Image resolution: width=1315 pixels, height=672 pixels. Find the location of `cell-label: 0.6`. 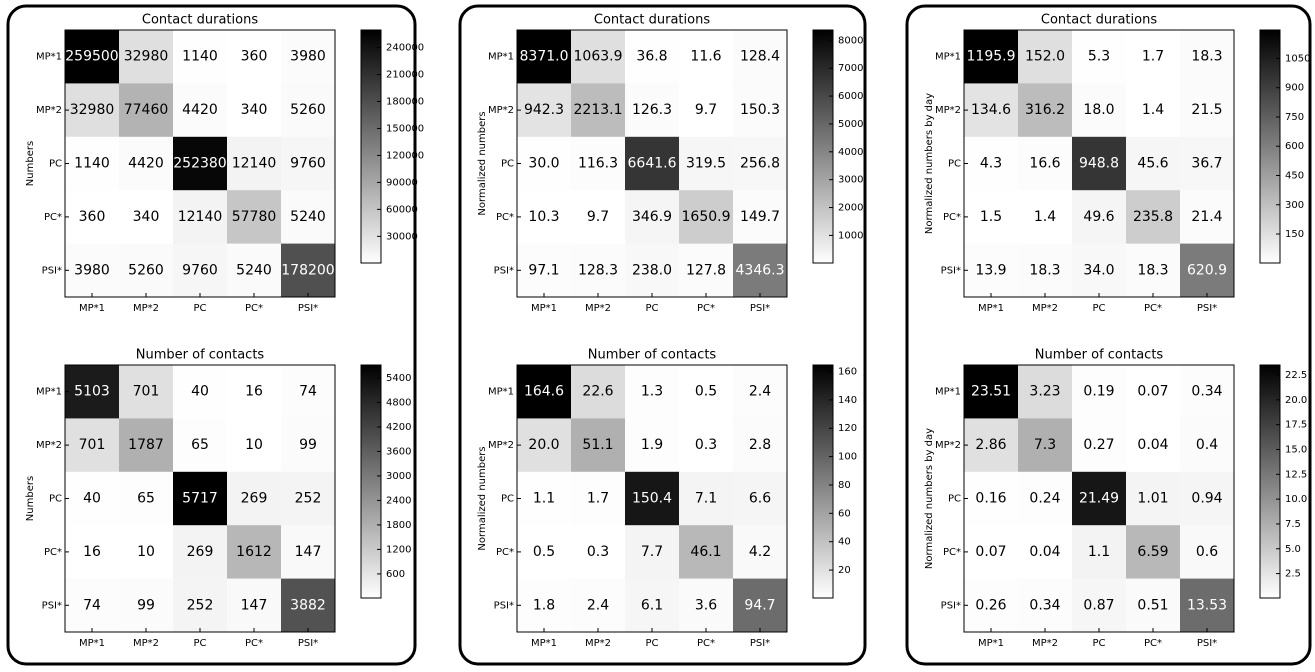

cell-label: 0.6 is located at coordinates (1207, 552).